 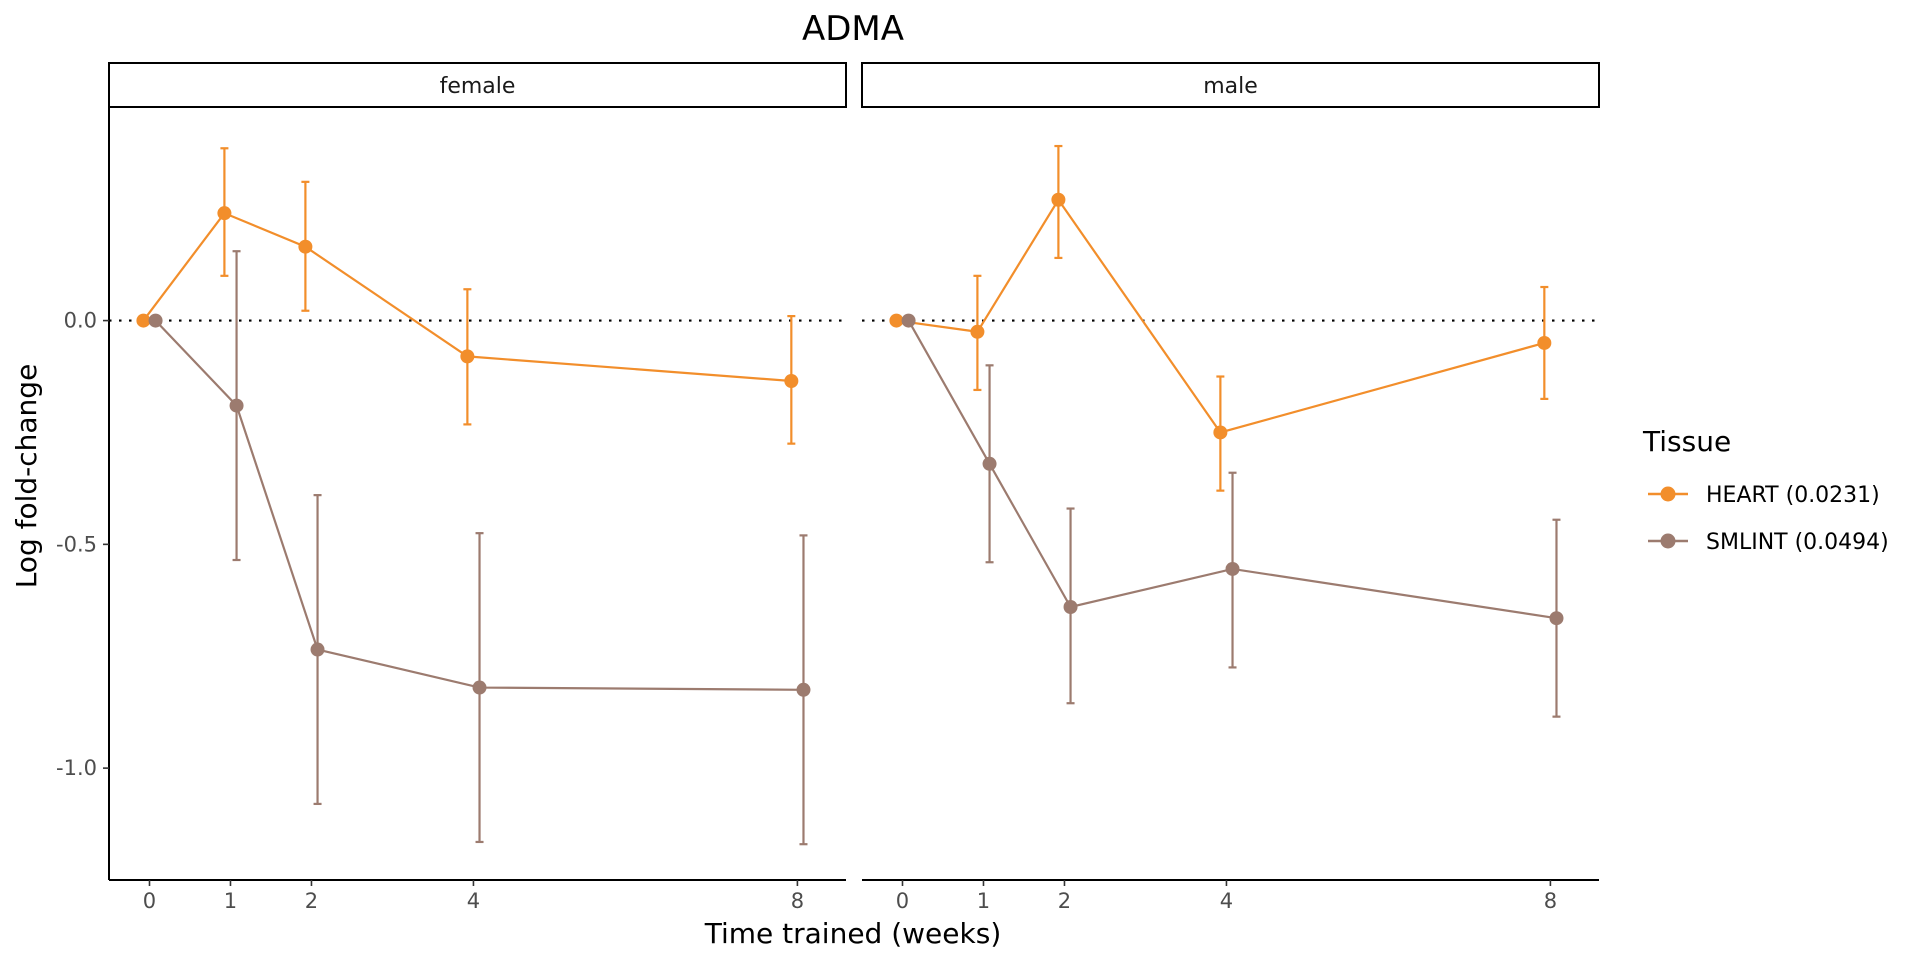 I want to click on y-tick-label: -1.0, so click(x=76, y=768).